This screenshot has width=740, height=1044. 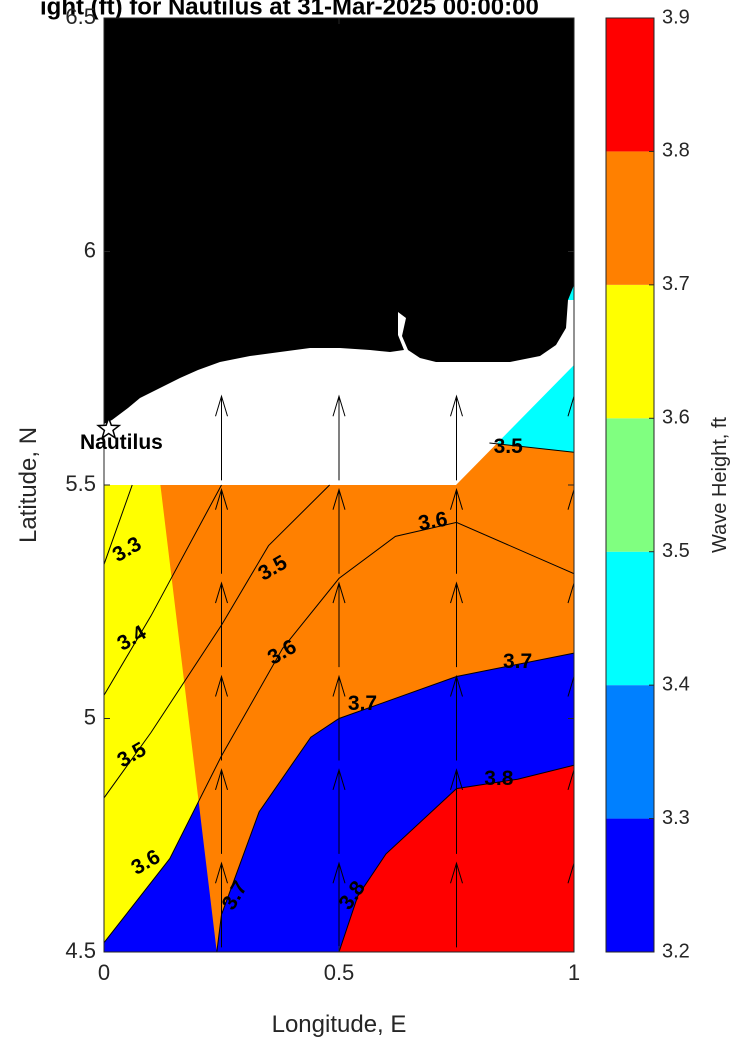 What do you see at coordinates (121, 442) in the screenshot?
I see `station-label: Nautilus` at bounding box center [121, 442].